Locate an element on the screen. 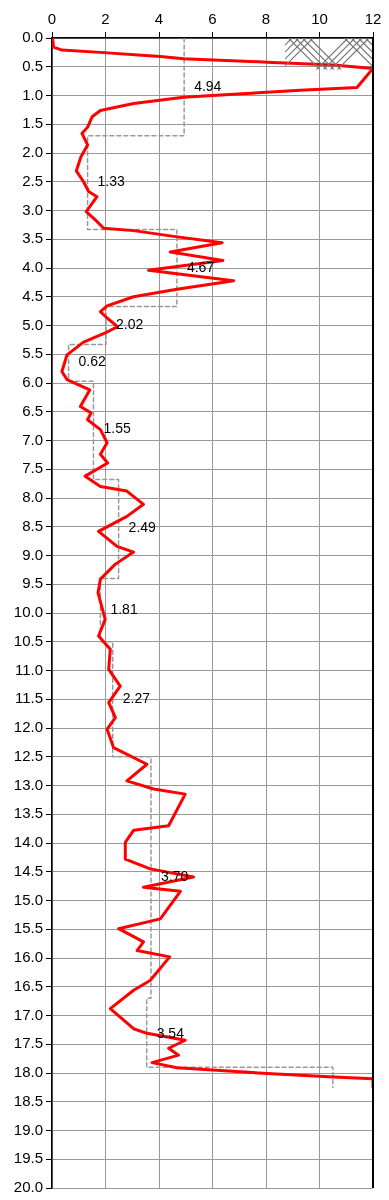 The height and width of the screenshot is (1200, 389). y-tick-label: 7.0 is located at coordinates (32, 439).